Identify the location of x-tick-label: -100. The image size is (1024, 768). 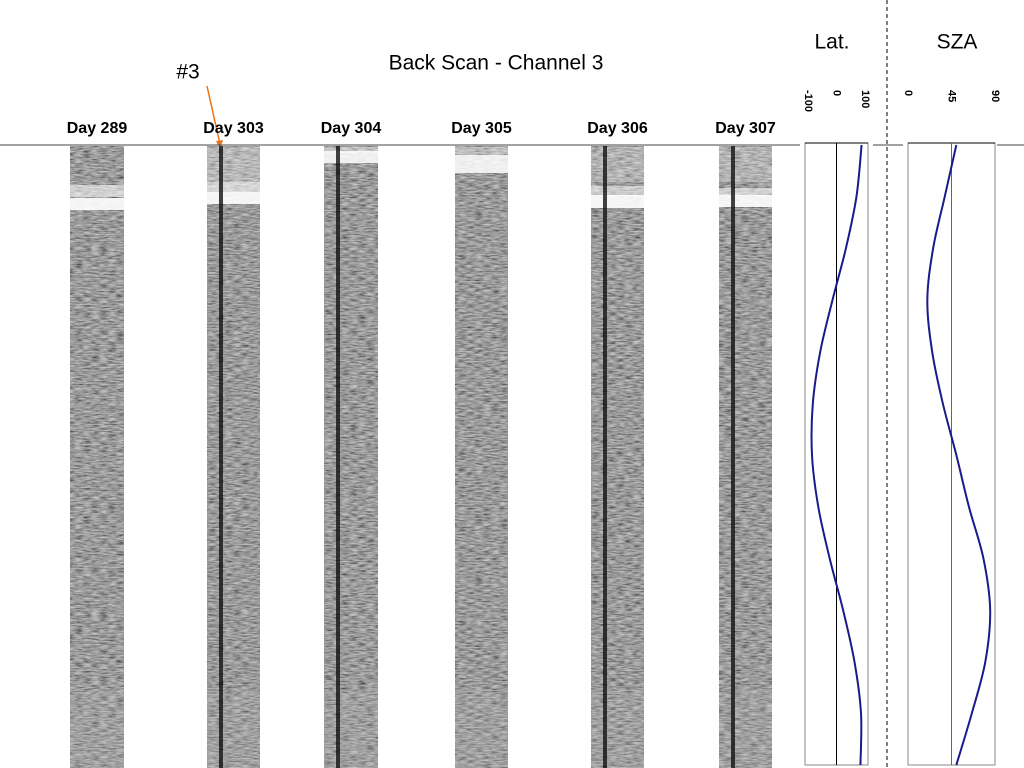
(808, 101).